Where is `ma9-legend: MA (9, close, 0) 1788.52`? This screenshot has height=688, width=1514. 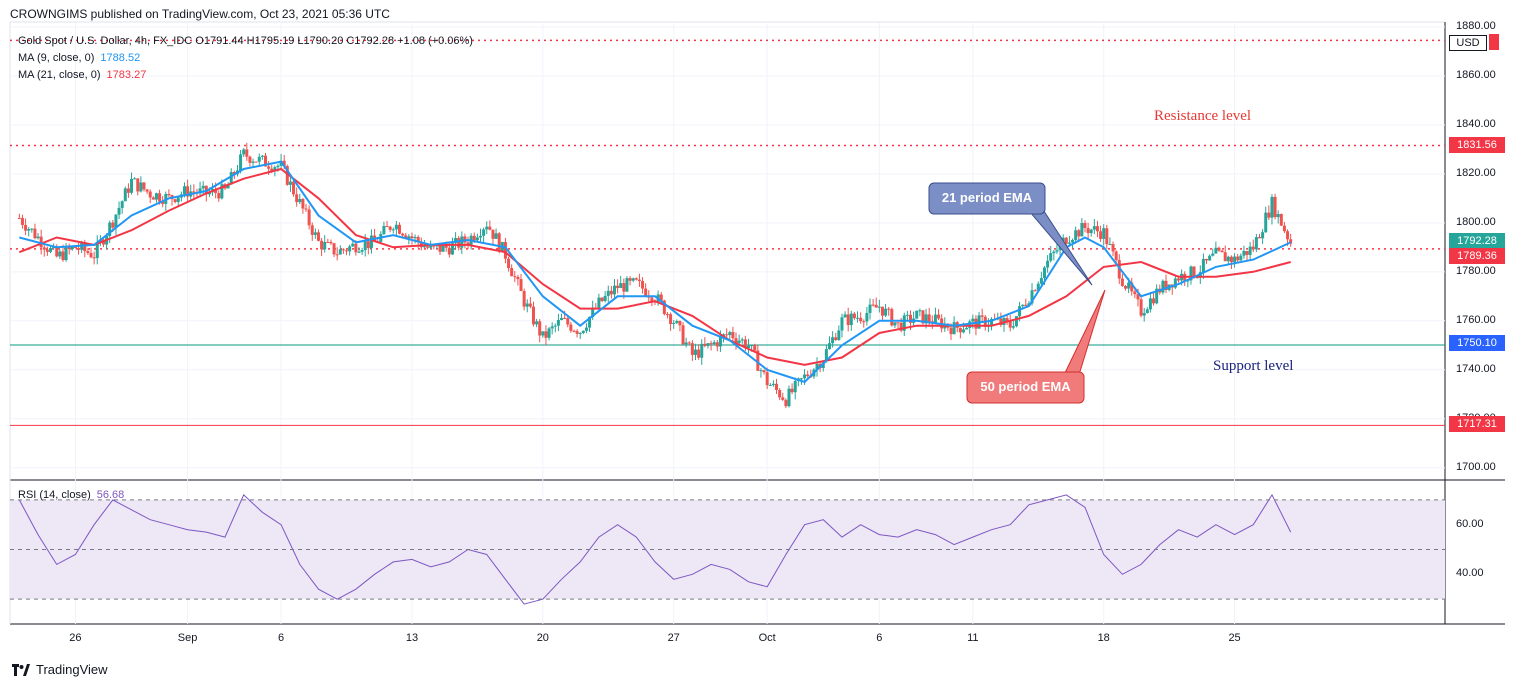
ma9-legend: MA (9, close, 0) 1788.52 is located at coordinates (79, 58).